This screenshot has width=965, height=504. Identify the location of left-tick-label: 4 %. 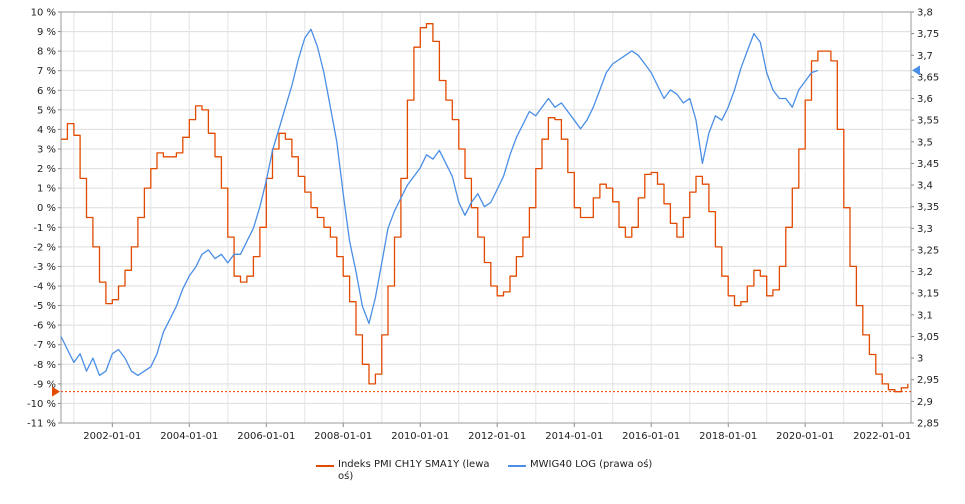
(46, 130).